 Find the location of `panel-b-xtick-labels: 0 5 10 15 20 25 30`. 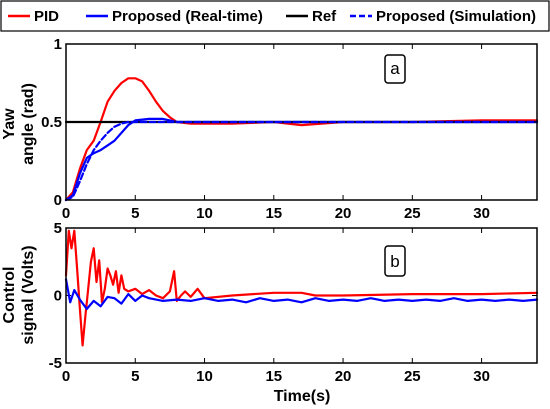

panel-b-xtick-labels: 0 5 10 15 20 25 30 is located at coordinates (276, 376).